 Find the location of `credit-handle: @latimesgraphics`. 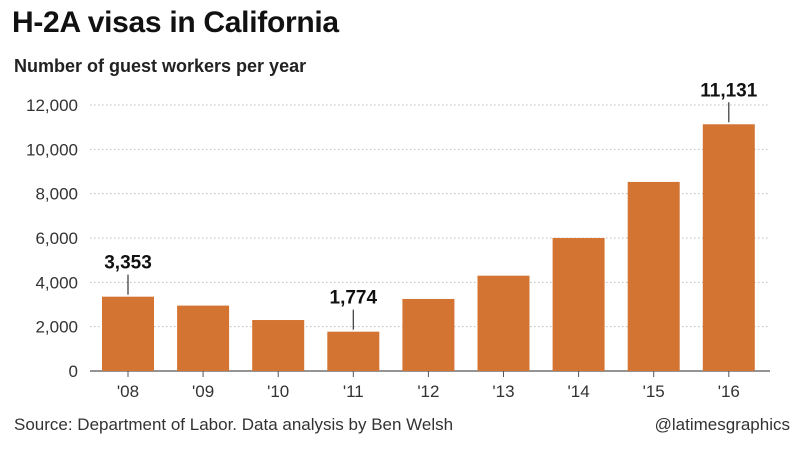

credit-handle: @latimesgraphics is located at coordinates (722, 424).